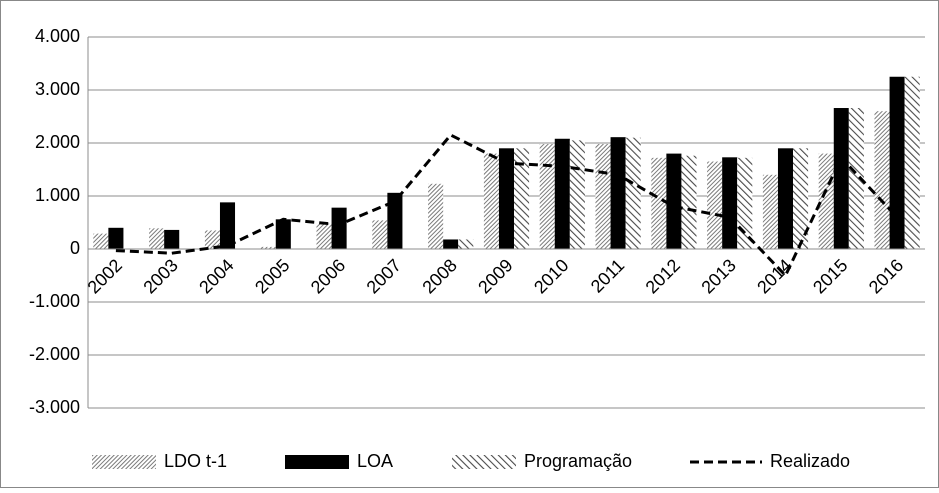 The width and height of the screenshot is (939, 493). Describe the element at coordinates (810, 461) in the screenshot. I see `legend-label: Realizado` at that location.